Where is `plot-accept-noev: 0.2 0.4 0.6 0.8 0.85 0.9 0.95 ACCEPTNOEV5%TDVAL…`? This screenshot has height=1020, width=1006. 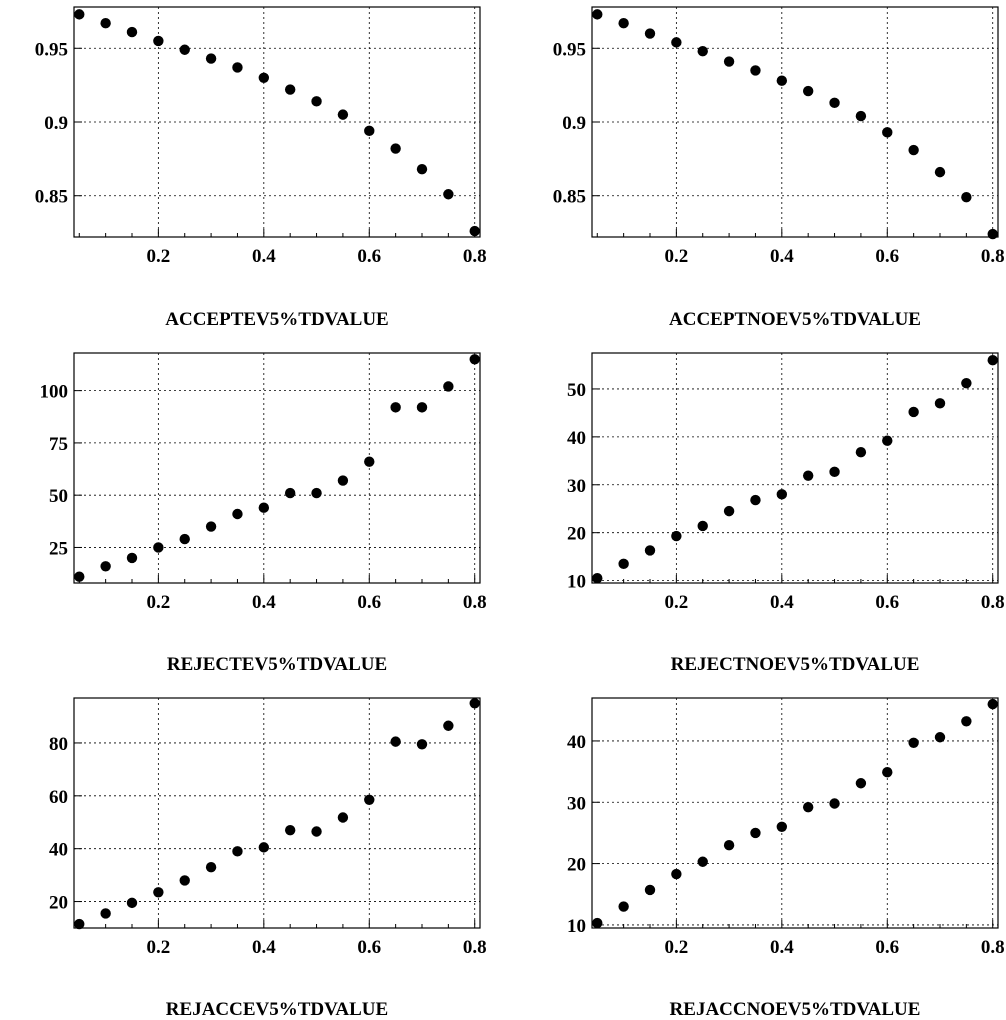 plot-accept-noev: 0.2 0.4 0.6 0.8 0.85 0.9 0.95 ACCEPTNOEV5%TDVAL… is located at coordinates (779, 168).